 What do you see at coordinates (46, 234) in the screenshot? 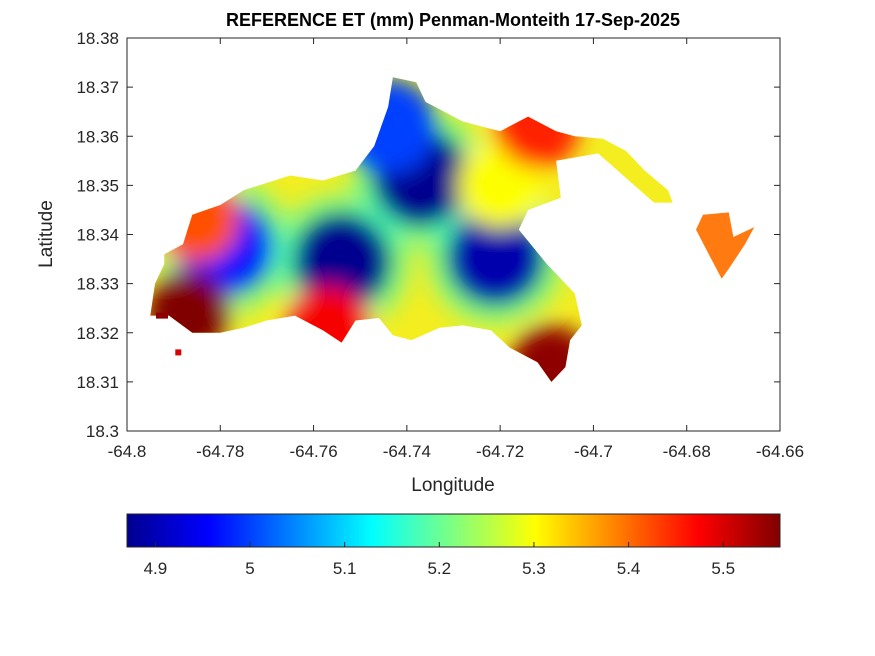
I see `y-axis-label: Latitude` at bounding box center [46, 234].